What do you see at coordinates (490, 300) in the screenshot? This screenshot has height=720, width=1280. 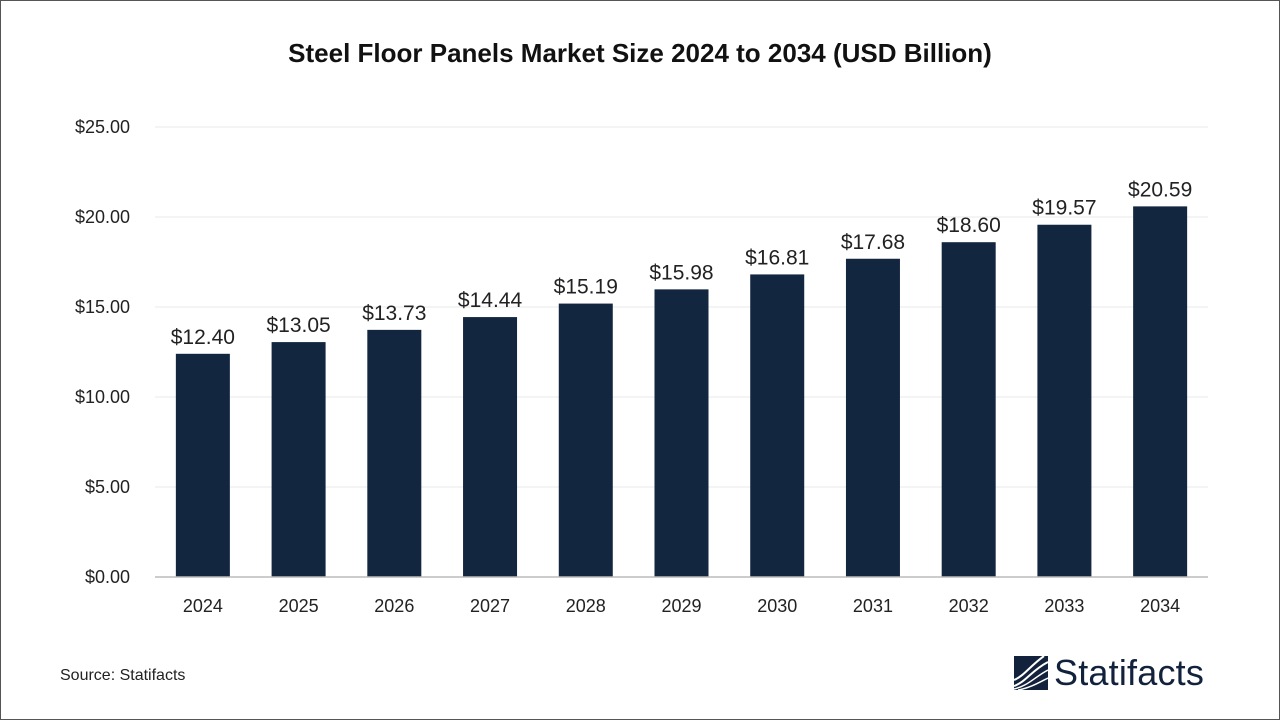 I see `data-label: $14.44` at bounding box center [490, 300].